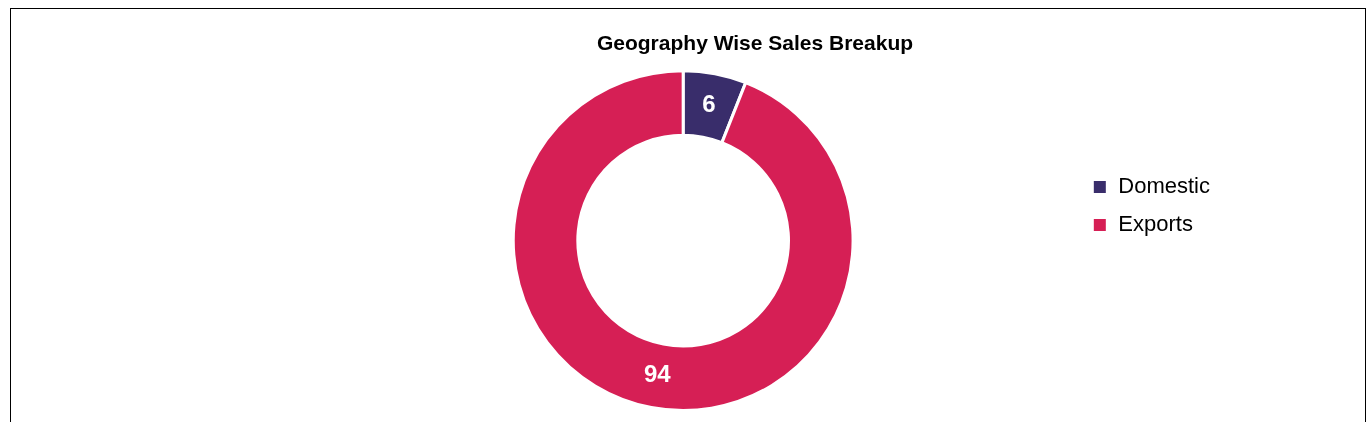 The height and width of the screenshot is (422, 1370). I want to click on data-label: 6, so click(709, 104).